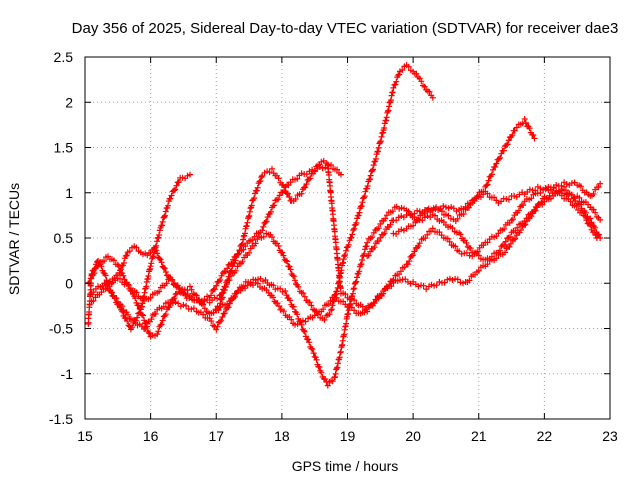  Describe the element at coordinates (282, 436) in the screenshot. I see `x-tick-label: 18` at that location.